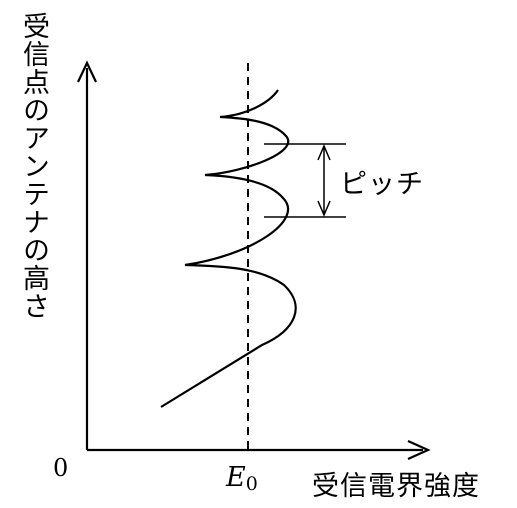  Describe the element at coordinates (396, 486) in the screenshot. I see `x-axis-label: 受信電界強度` at that location.